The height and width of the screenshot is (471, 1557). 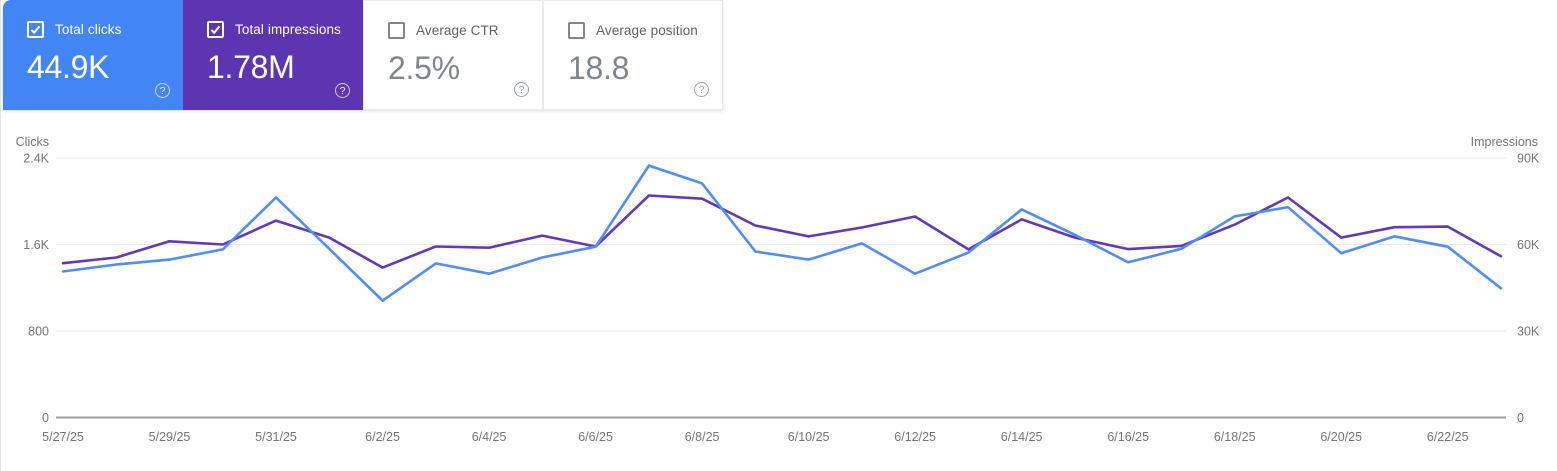 I want to click on metric-card-total-clicks: Total clicks 44.9K ?, so click(x=93, y=55).